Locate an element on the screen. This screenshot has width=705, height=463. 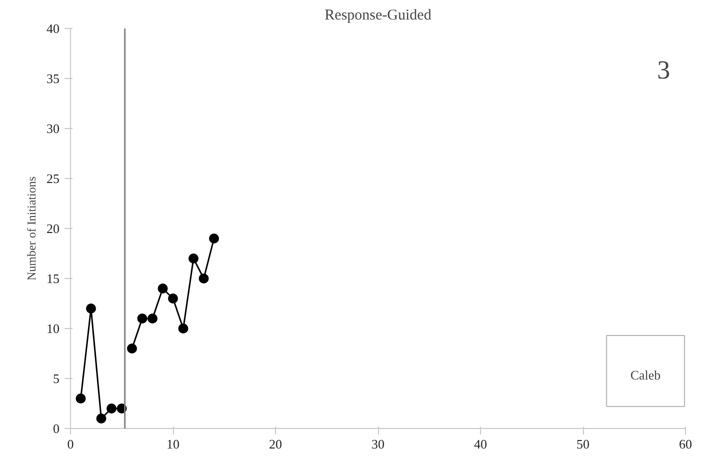
y-tick-label: 0 is located at coordinates (56, 428).